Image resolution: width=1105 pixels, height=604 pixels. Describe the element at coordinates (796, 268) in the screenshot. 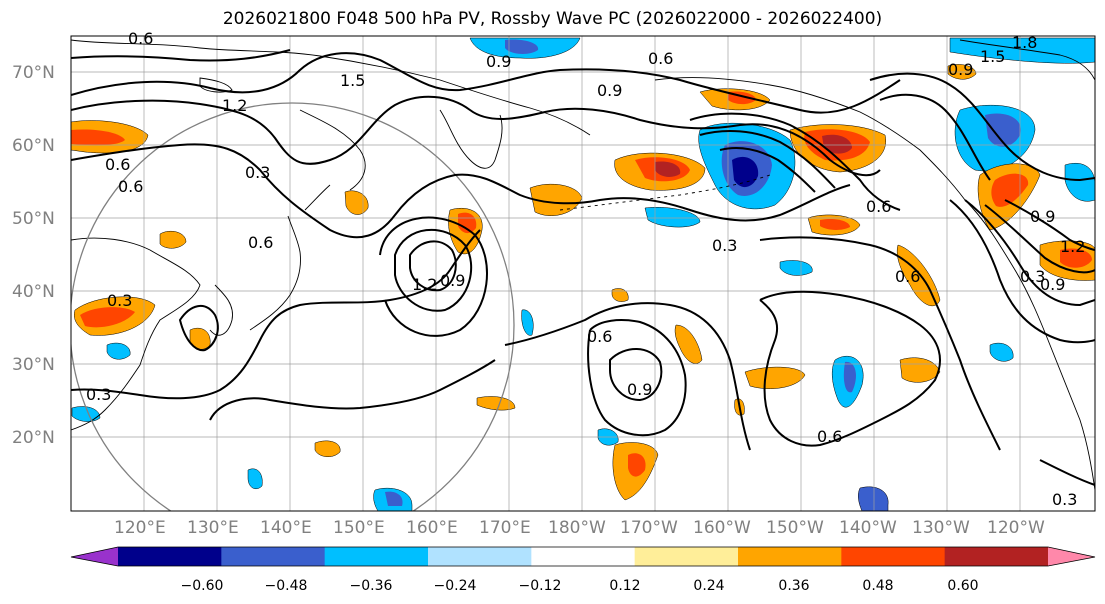

I see `negative-anomaly-small4` at that location.